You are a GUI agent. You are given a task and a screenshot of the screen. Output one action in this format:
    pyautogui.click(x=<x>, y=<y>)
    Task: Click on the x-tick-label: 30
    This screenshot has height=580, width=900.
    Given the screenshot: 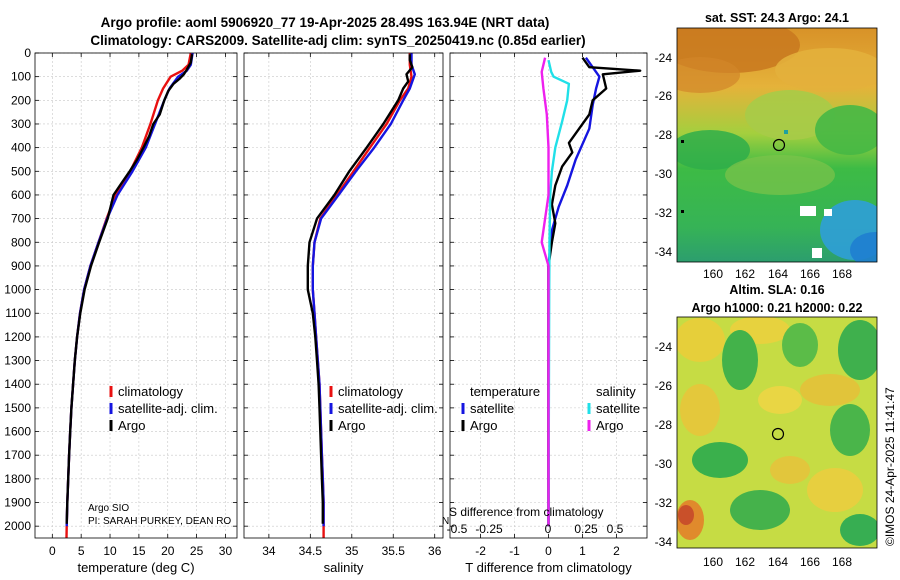 What is the action you would take?
    pyautogui.click(x=226, y=551)
    